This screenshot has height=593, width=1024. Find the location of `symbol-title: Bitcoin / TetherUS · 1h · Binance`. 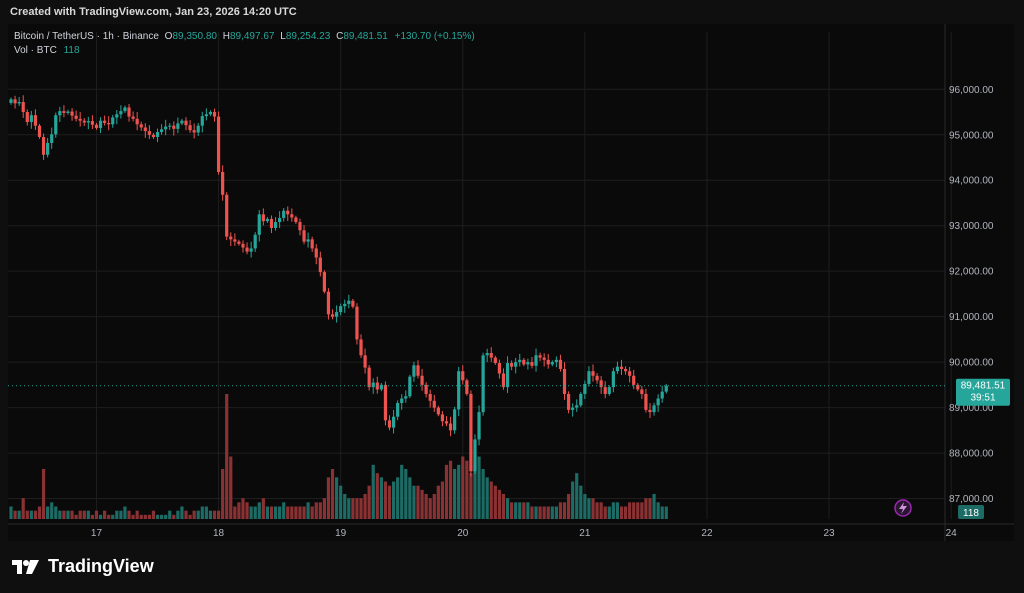

symbol-title: Bitcoin / TetherUS · 1h · Binance is located at coordinates (86, 36).